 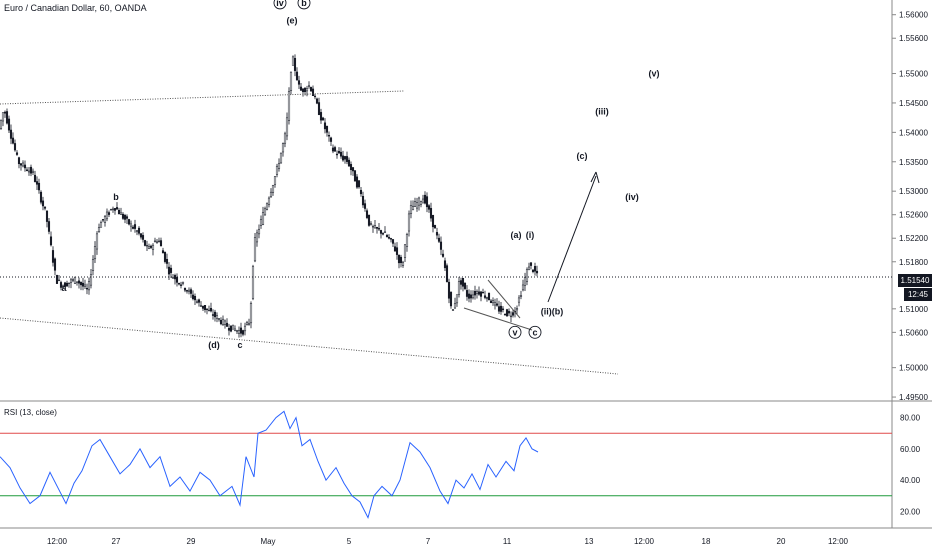 I want to click on price-tick-label: 1.54500, so click(x=913, y=103).